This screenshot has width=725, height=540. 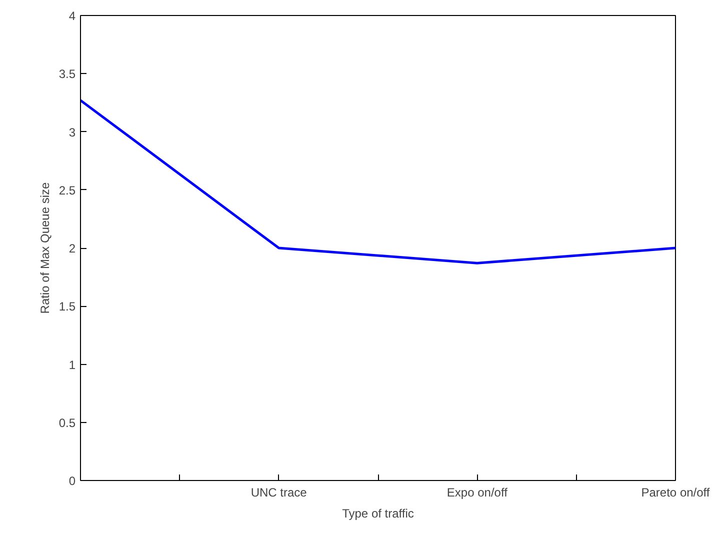 What do you see at coordinates (67, 190) in the screenshot?
I see `y-tick-label: 2.5` at bounding box center [67, 190].